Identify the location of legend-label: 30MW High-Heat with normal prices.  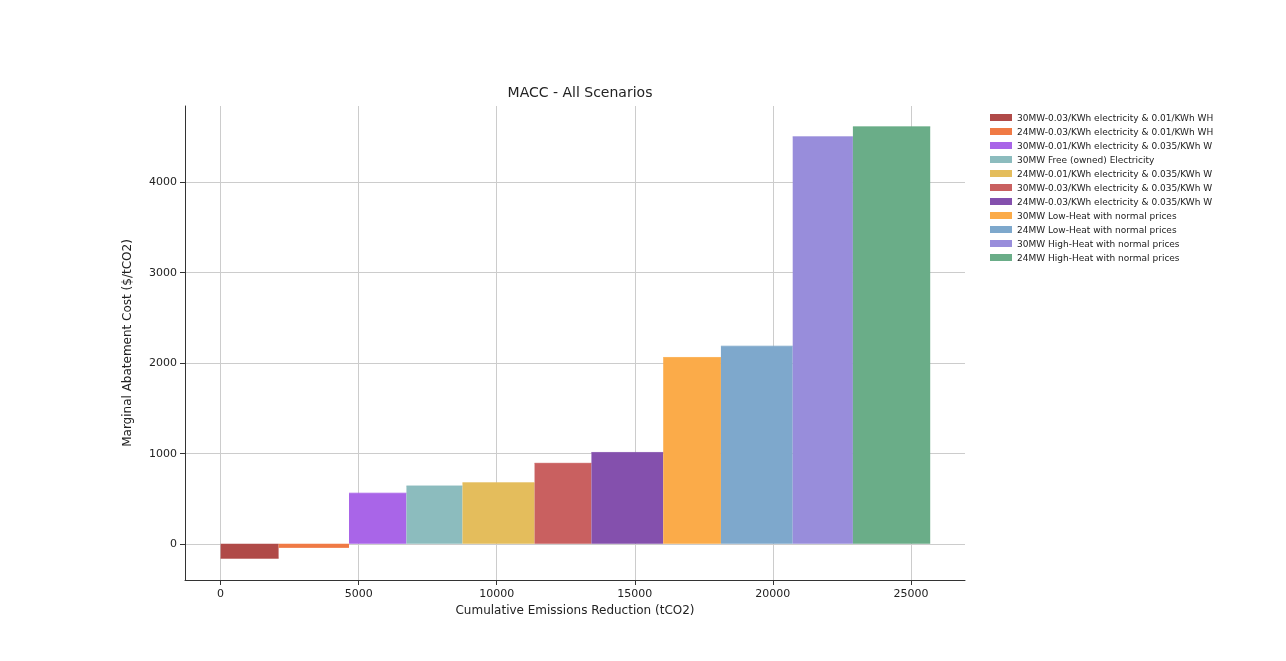
(1098, 243).